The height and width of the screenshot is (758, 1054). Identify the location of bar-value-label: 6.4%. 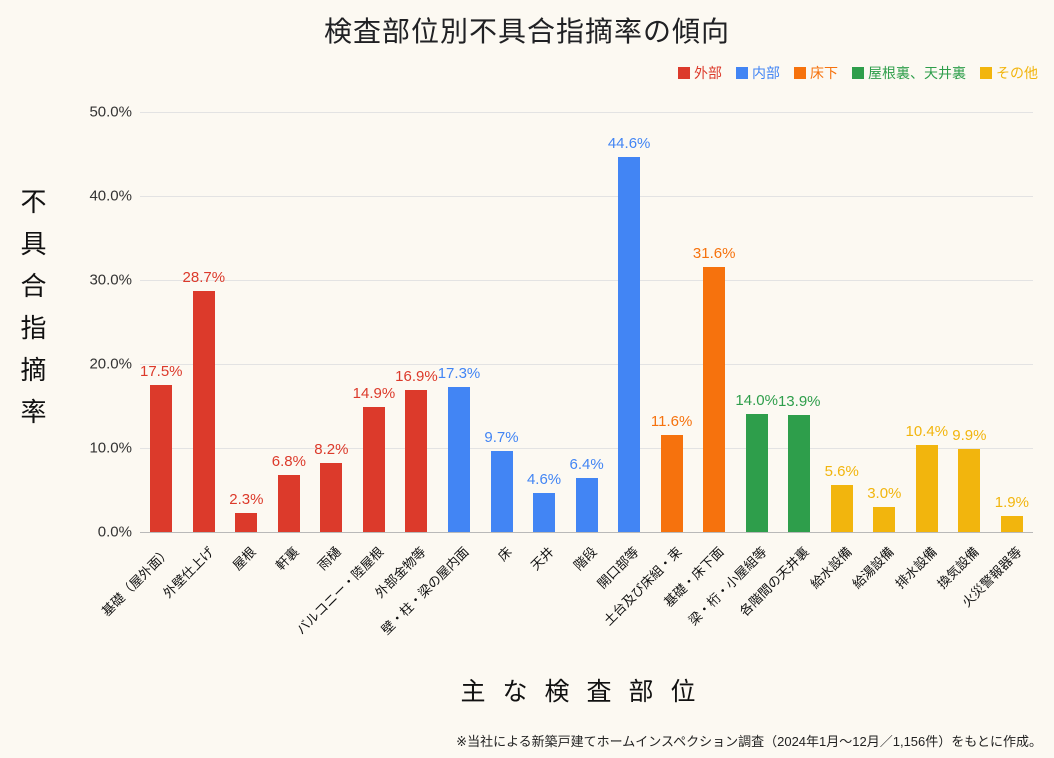
(586, 465).